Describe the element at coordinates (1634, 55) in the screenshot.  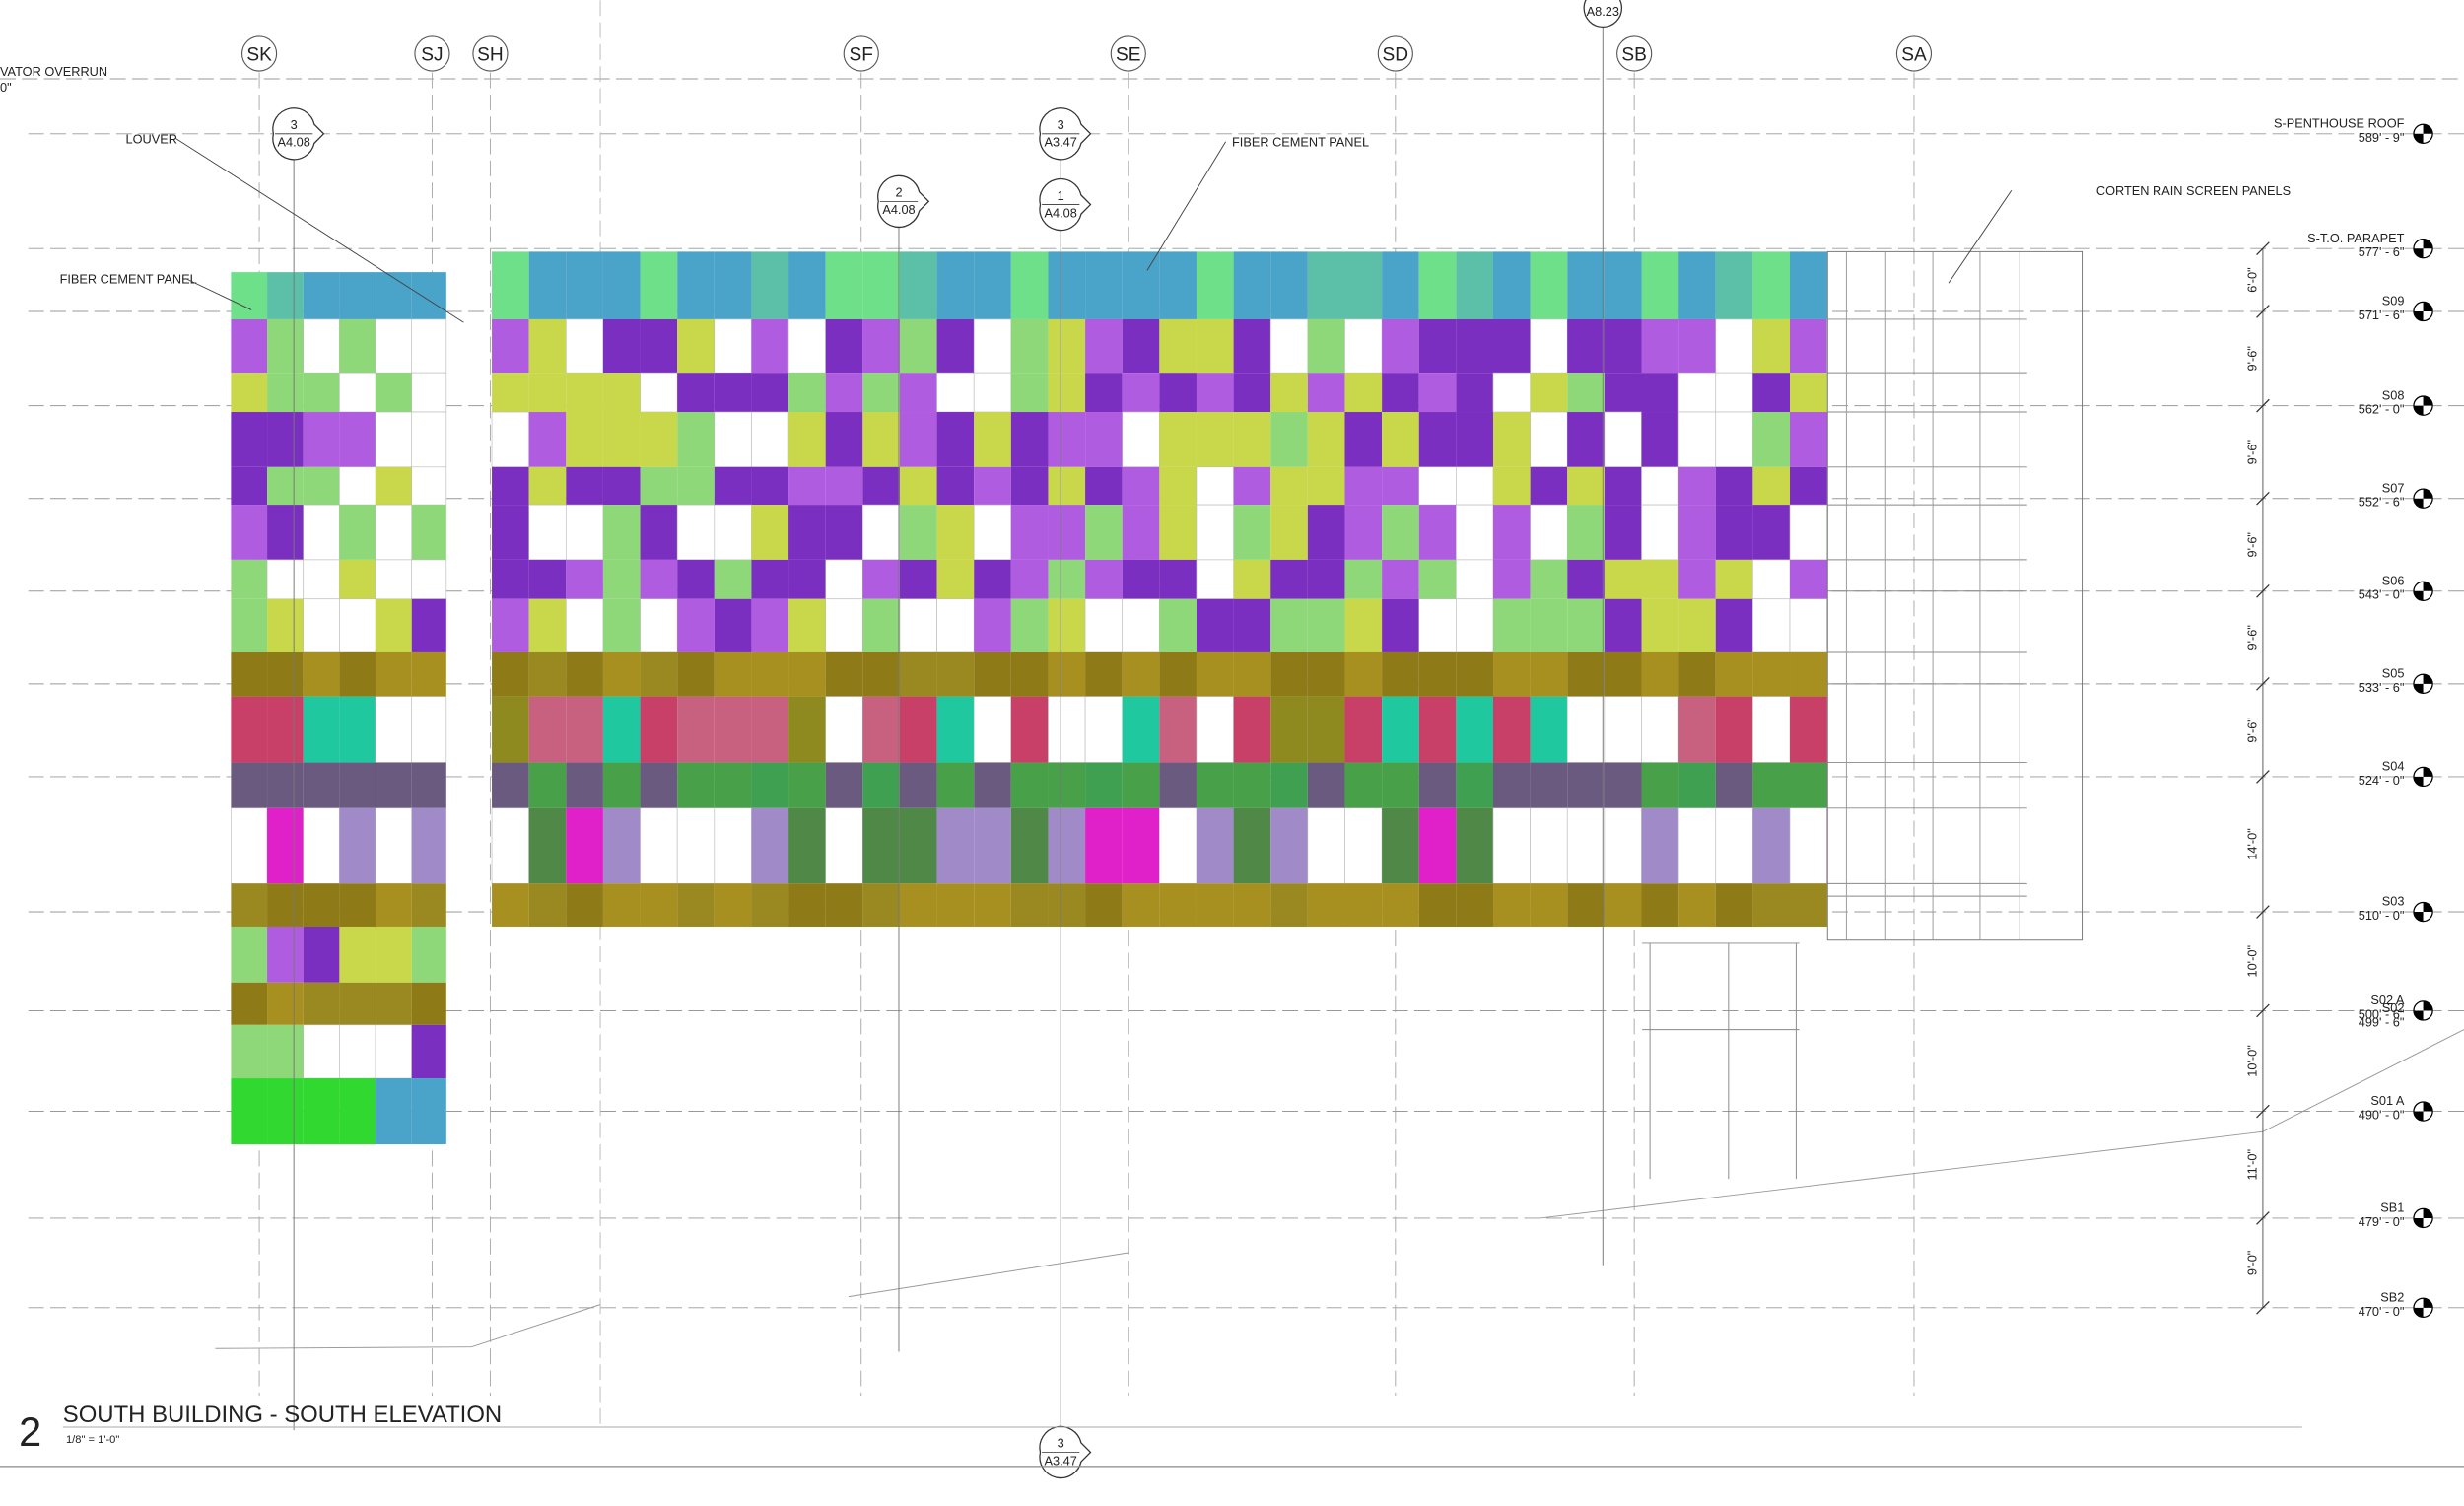
I see `grid-label: SB` at that location.